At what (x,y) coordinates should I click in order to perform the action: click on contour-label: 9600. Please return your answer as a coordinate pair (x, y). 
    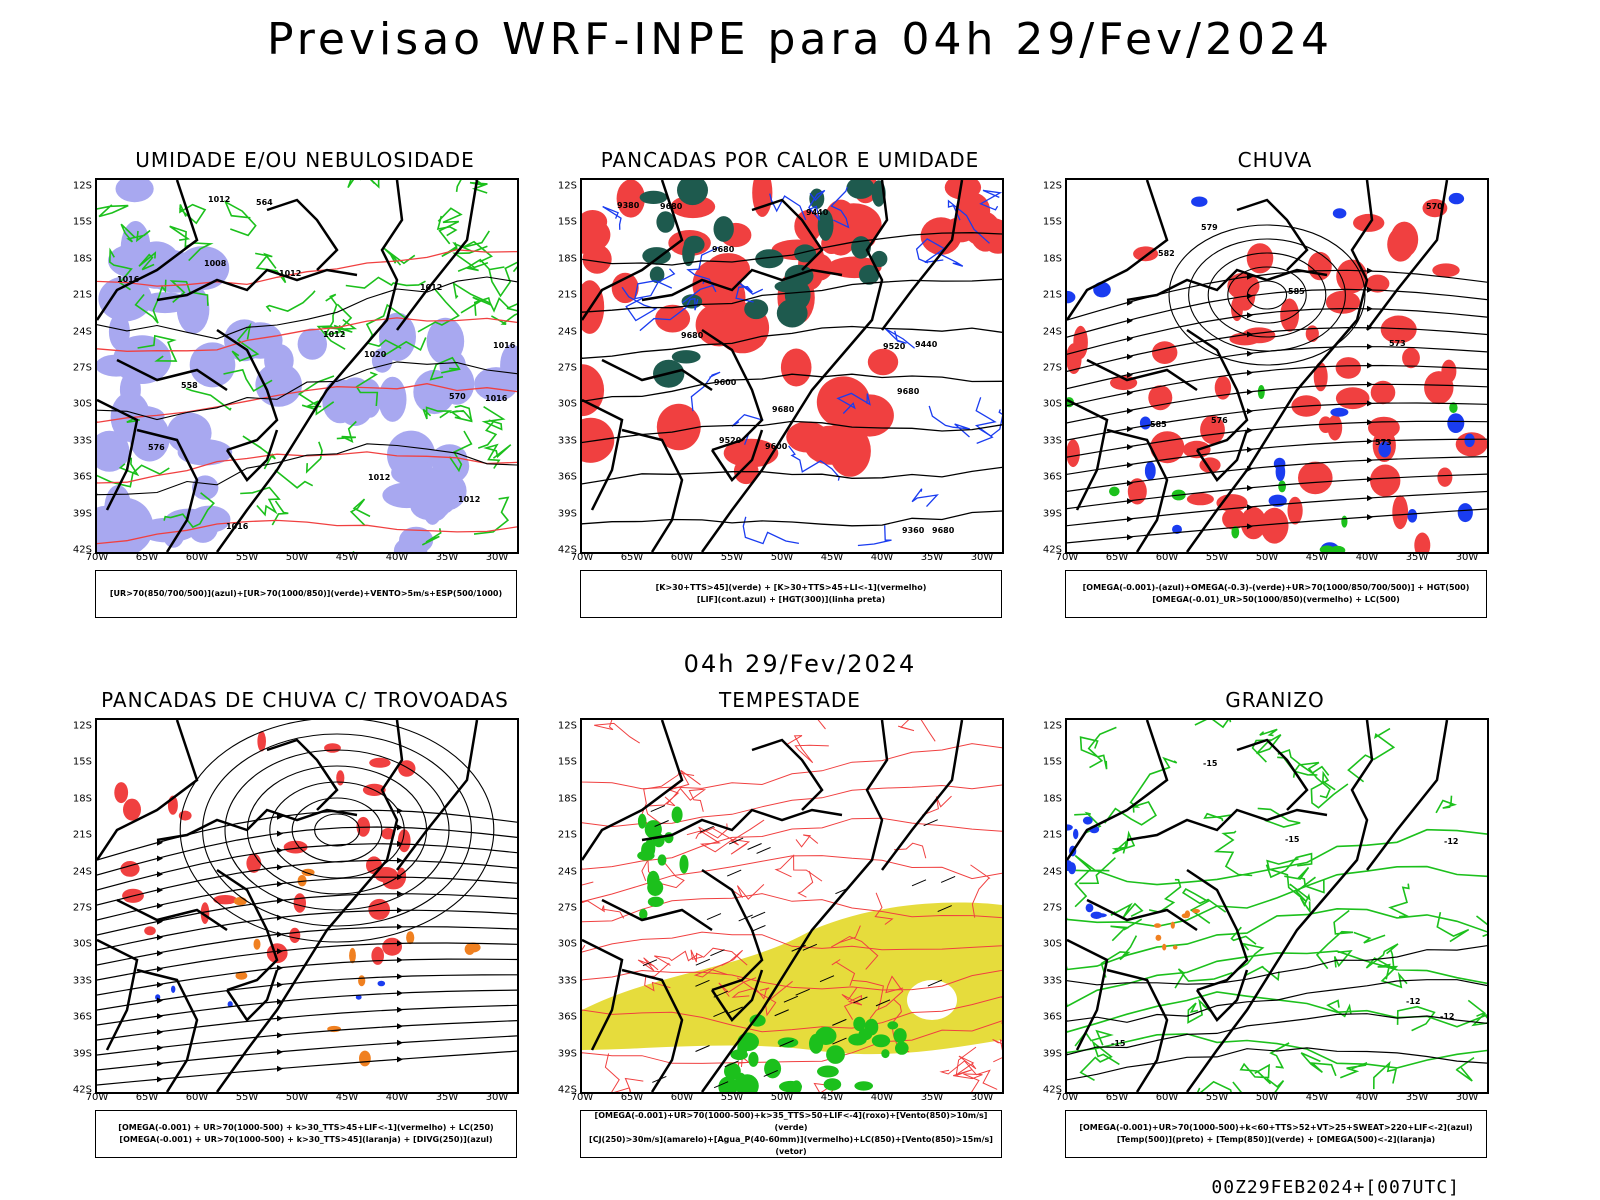
    Looking at the image, I should click on (776, 446).